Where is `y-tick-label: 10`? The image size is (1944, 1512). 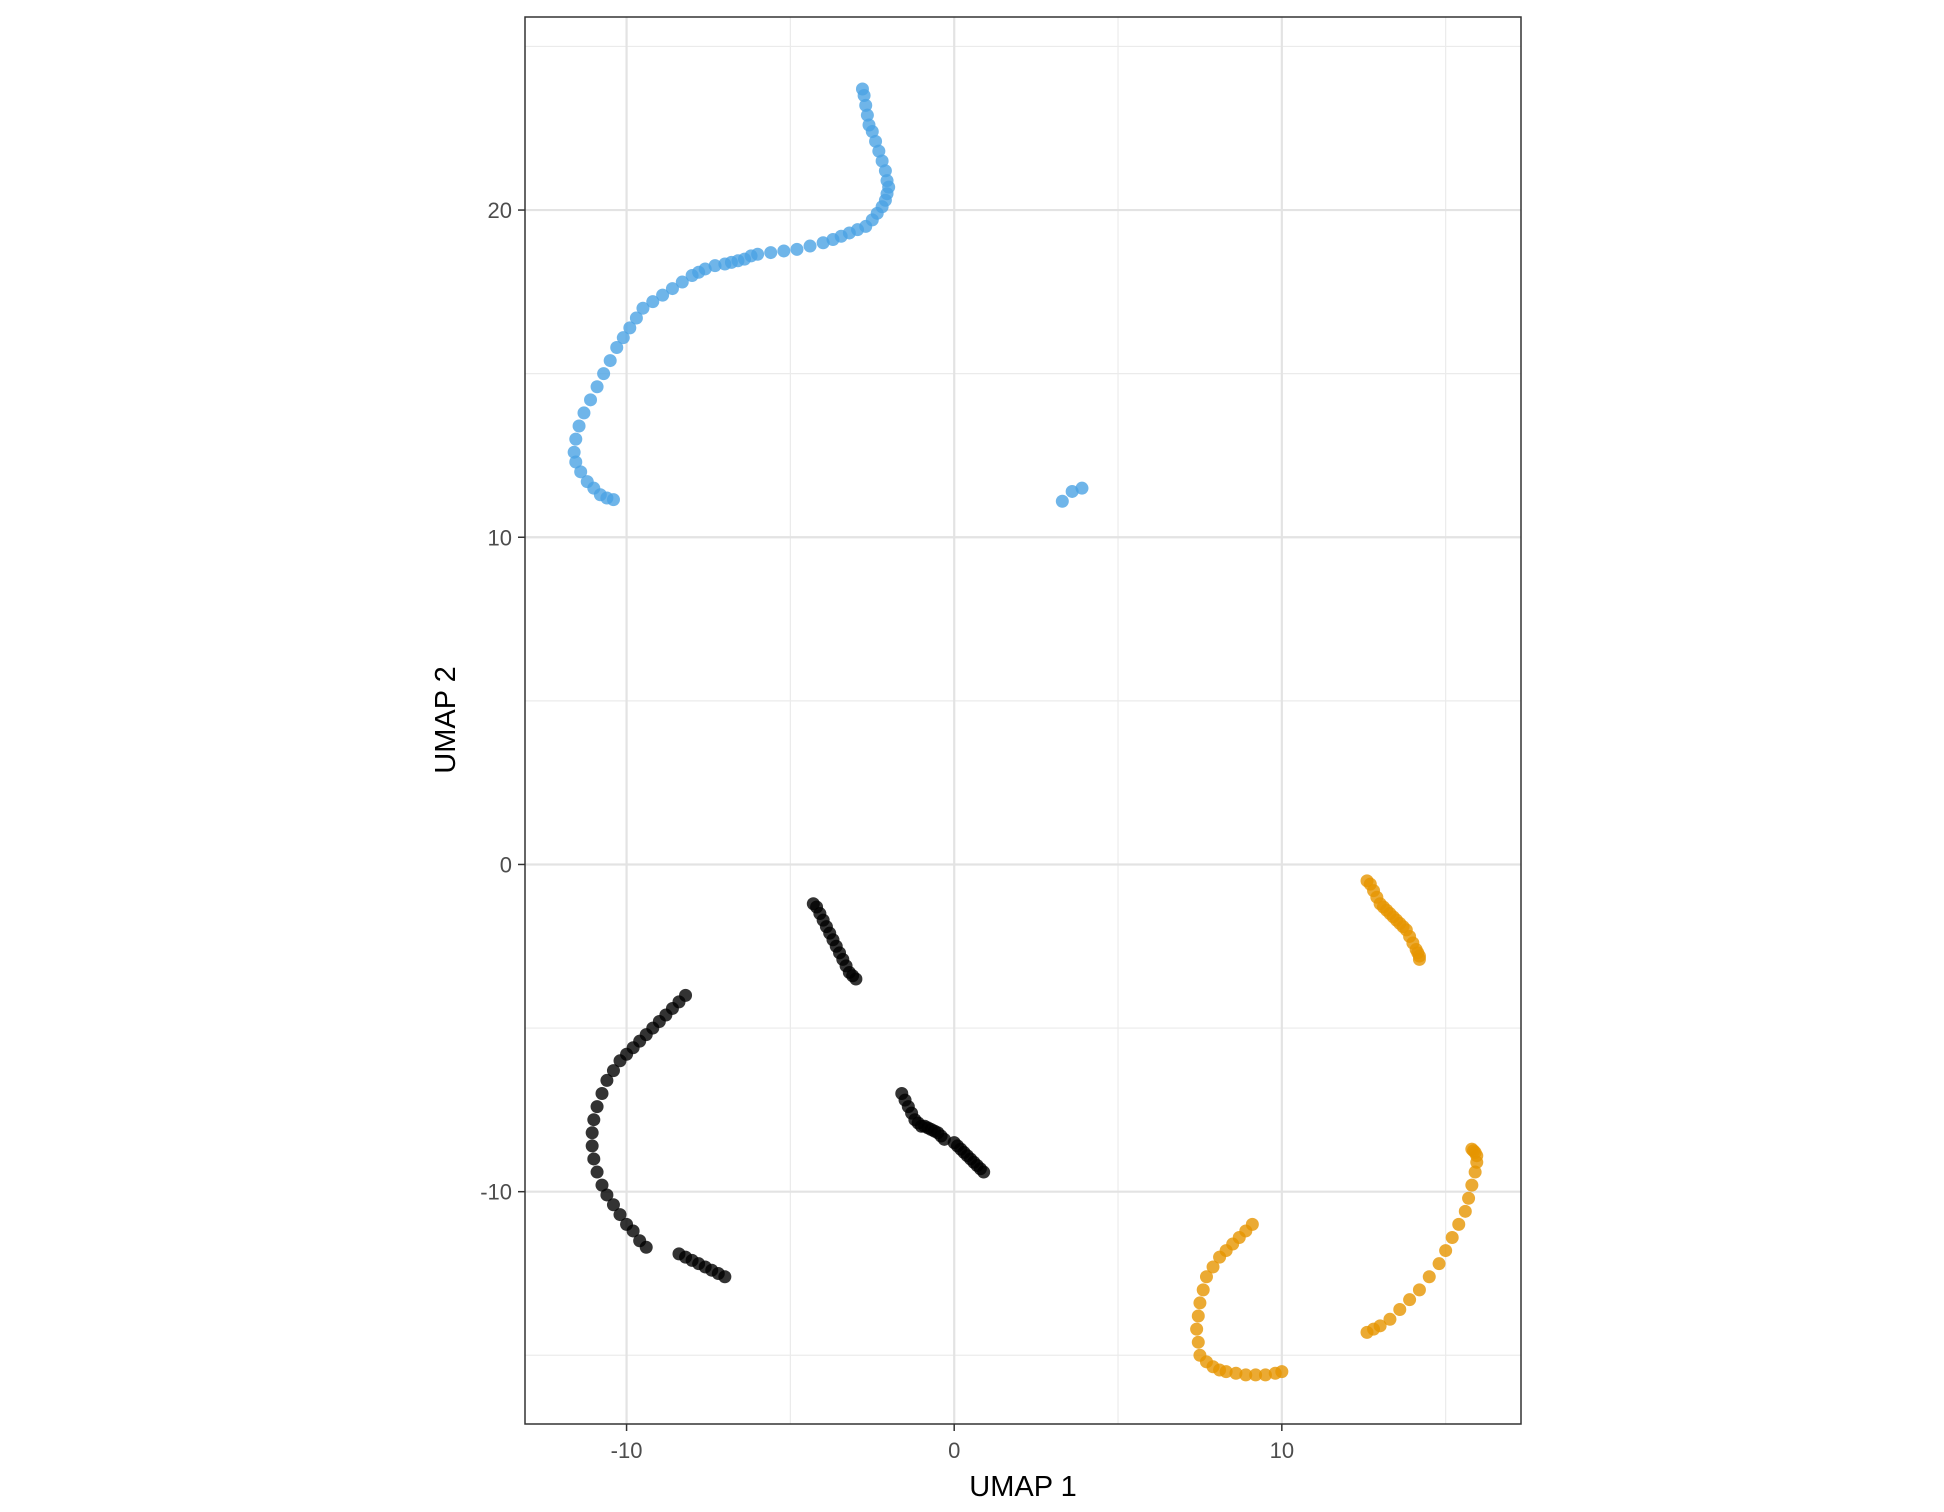
y-tick-label: 10 is located at coordinates (500, 537).